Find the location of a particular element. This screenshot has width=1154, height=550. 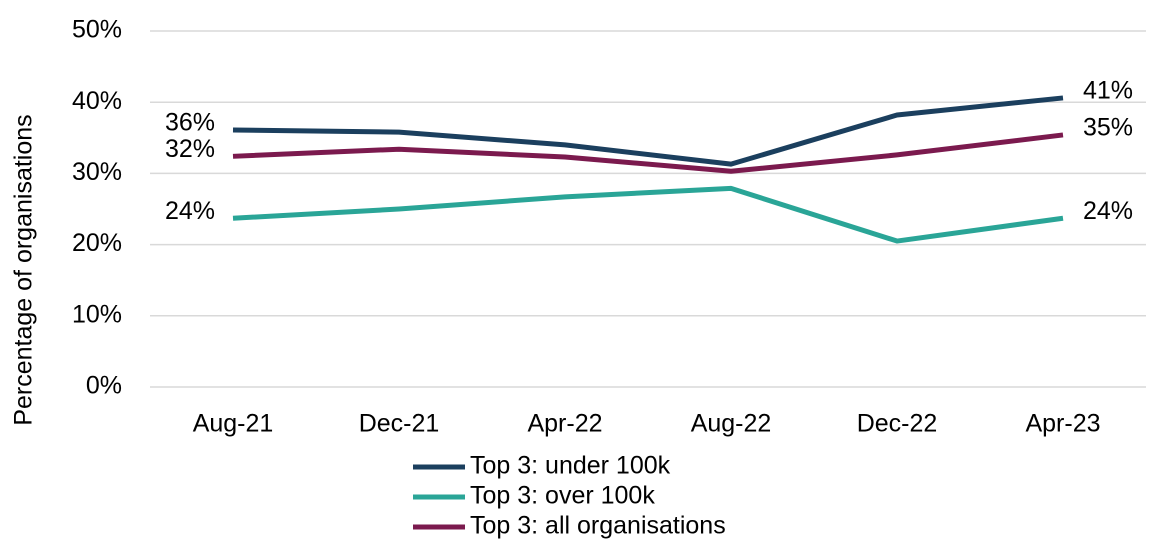

y-tick-label: 0% is located at coordinates (104, 386).